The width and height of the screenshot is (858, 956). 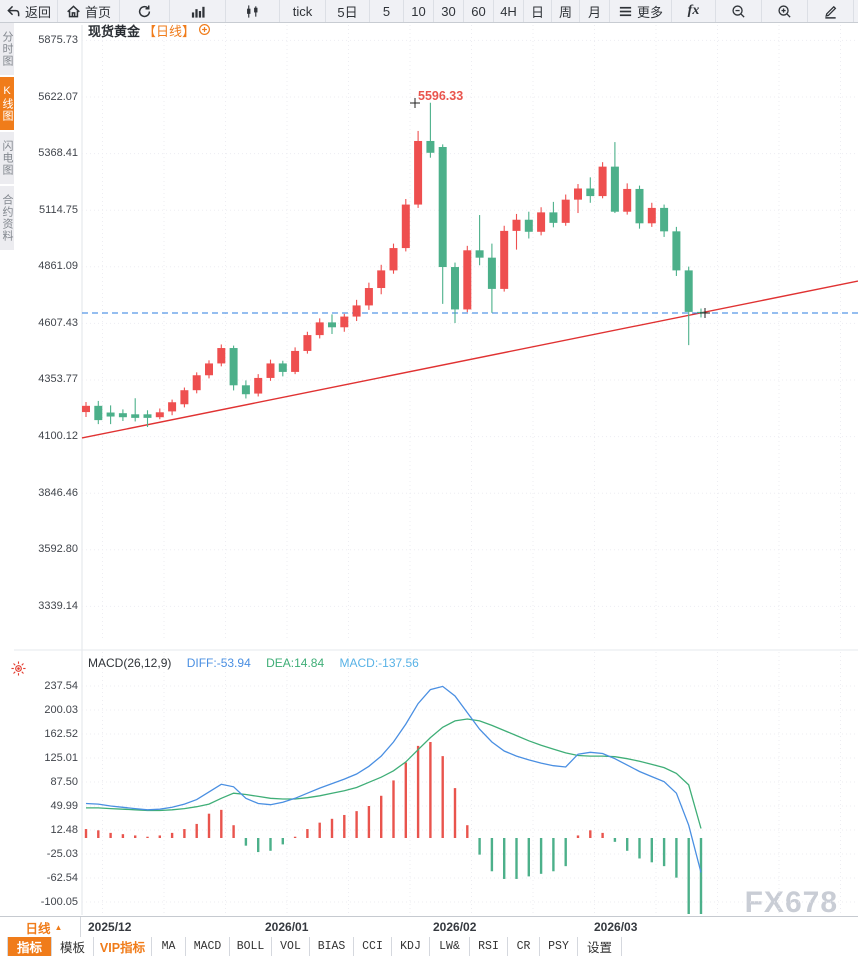 What do you see at coordinates (64, 805) in the screenshot?
I see `macd-tick-label: 49.99` at bounding box center [64, 805].